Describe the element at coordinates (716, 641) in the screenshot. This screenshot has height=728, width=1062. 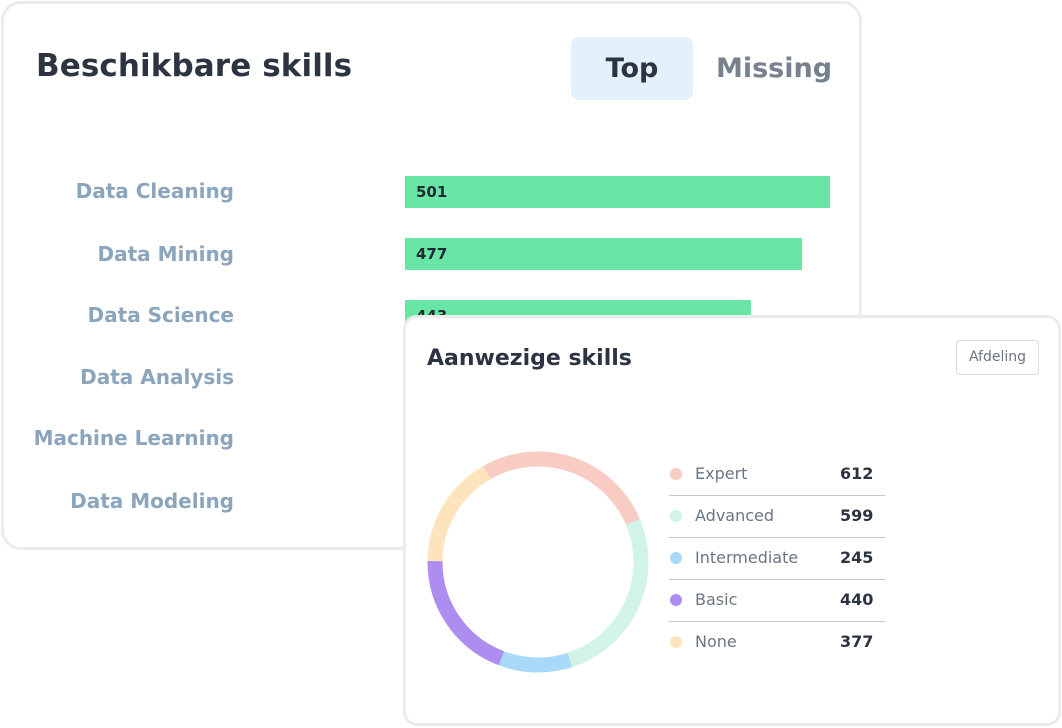
I see `legend-label: None` at that location.